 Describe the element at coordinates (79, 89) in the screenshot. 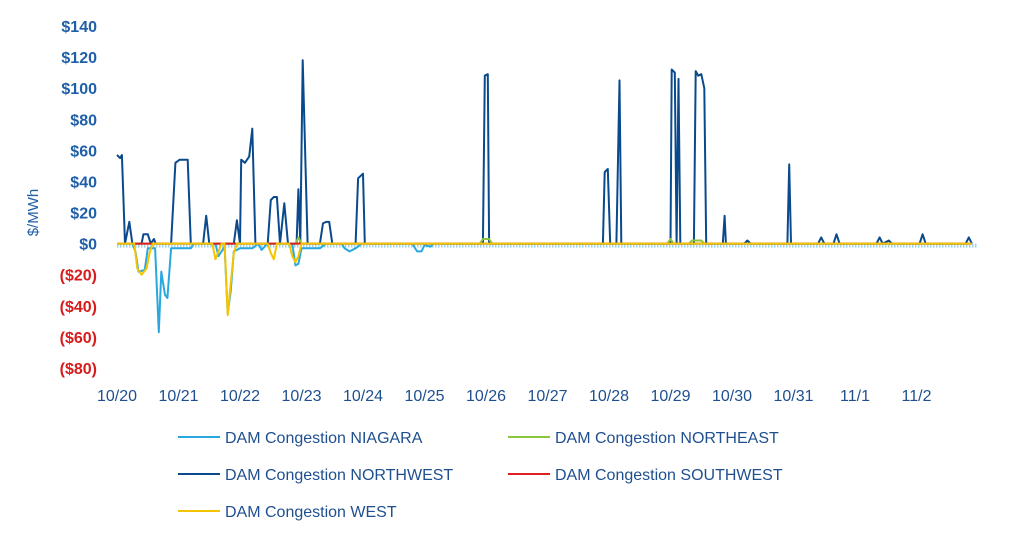

I see `y-tick-label: $100` at that location.